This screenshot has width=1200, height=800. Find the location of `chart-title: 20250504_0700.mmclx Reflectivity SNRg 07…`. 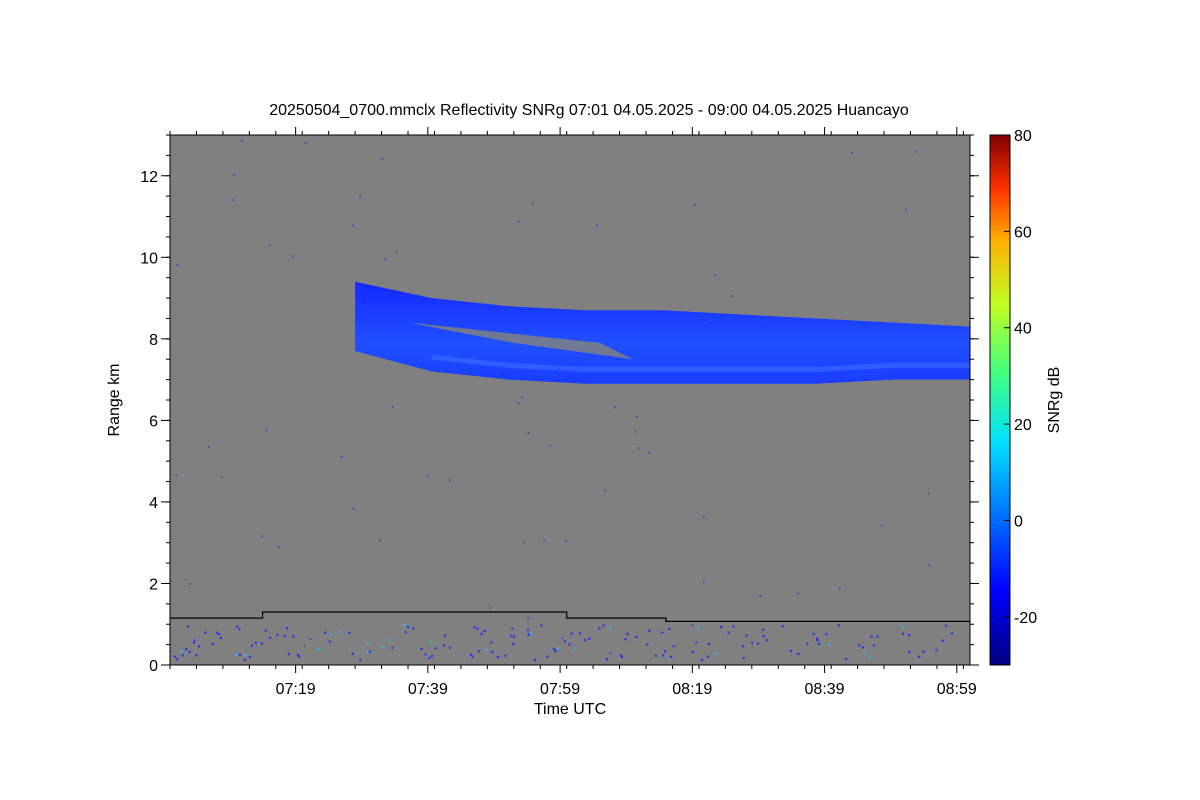

chart-title: 20250504_0700.mmclx Reflectivity SNRg 07… is located at coordinates (589, 110).